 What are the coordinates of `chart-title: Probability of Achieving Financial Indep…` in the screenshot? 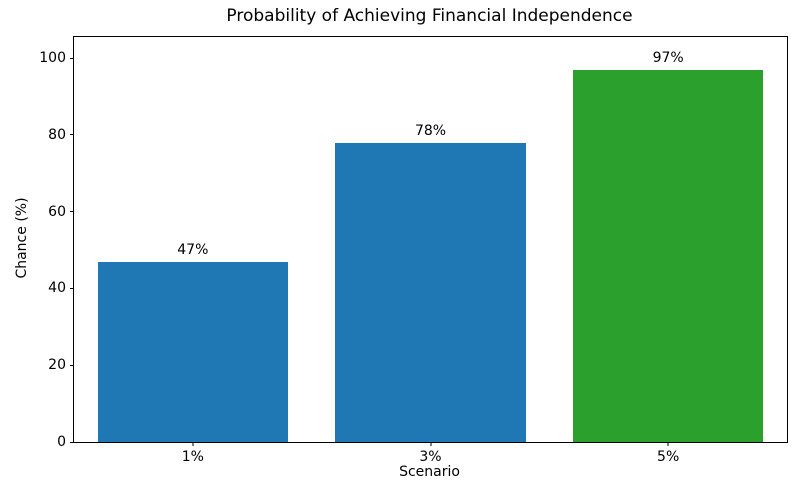 It's located at (429, 16).